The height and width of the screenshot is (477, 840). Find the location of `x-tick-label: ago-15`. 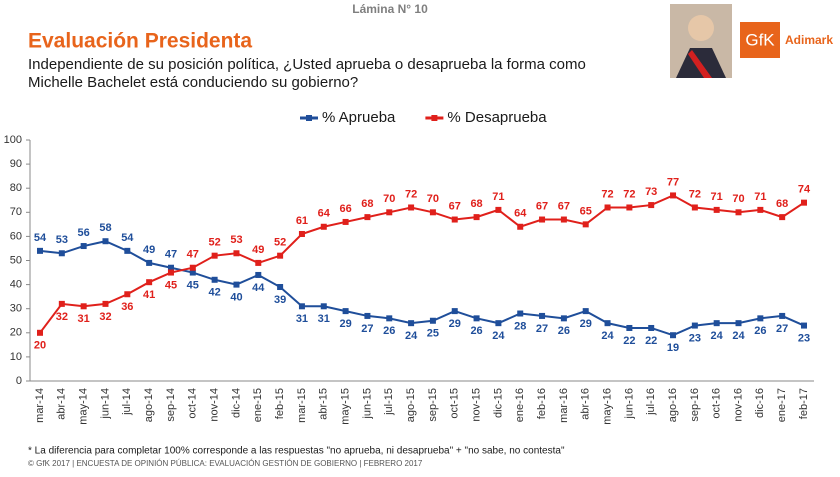

x-tick-label: ago-15 is located at coordinates (411, 405).